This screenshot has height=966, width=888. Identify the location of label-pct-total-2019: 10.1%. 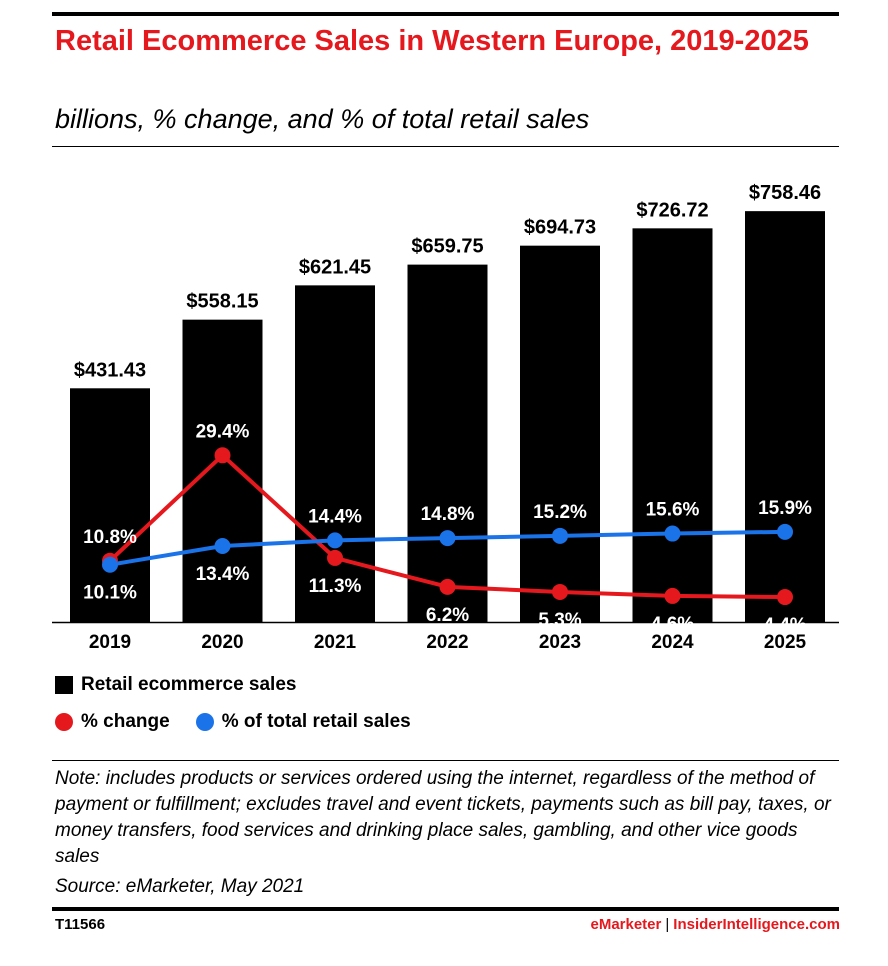
(110, 593).